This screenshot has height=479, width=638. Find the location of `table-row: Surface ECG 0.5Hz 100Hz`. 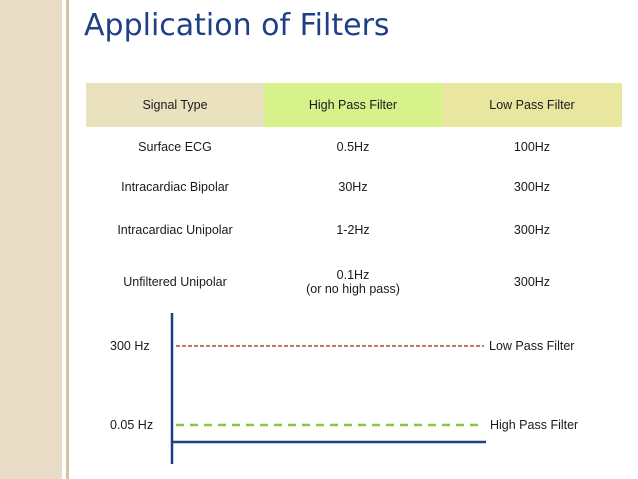

table-row: Surface ECG 0.5Hz 100Hz is located at coordinates (354, 147).